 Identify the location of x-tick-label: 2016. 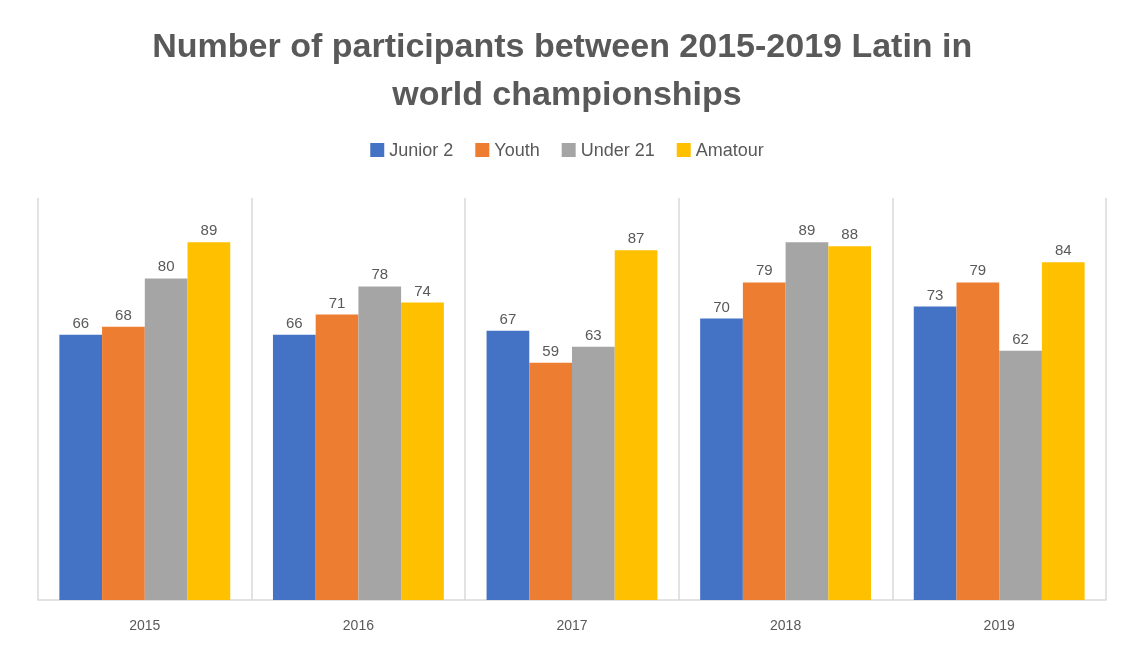
(358, 625).